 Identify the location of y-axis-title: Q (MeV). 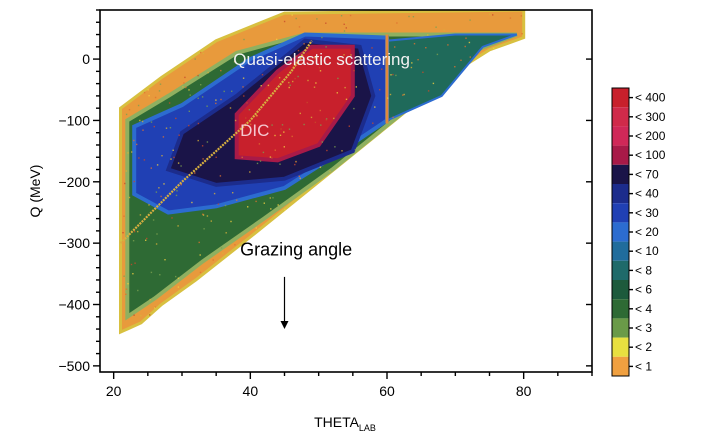
(35, 191).